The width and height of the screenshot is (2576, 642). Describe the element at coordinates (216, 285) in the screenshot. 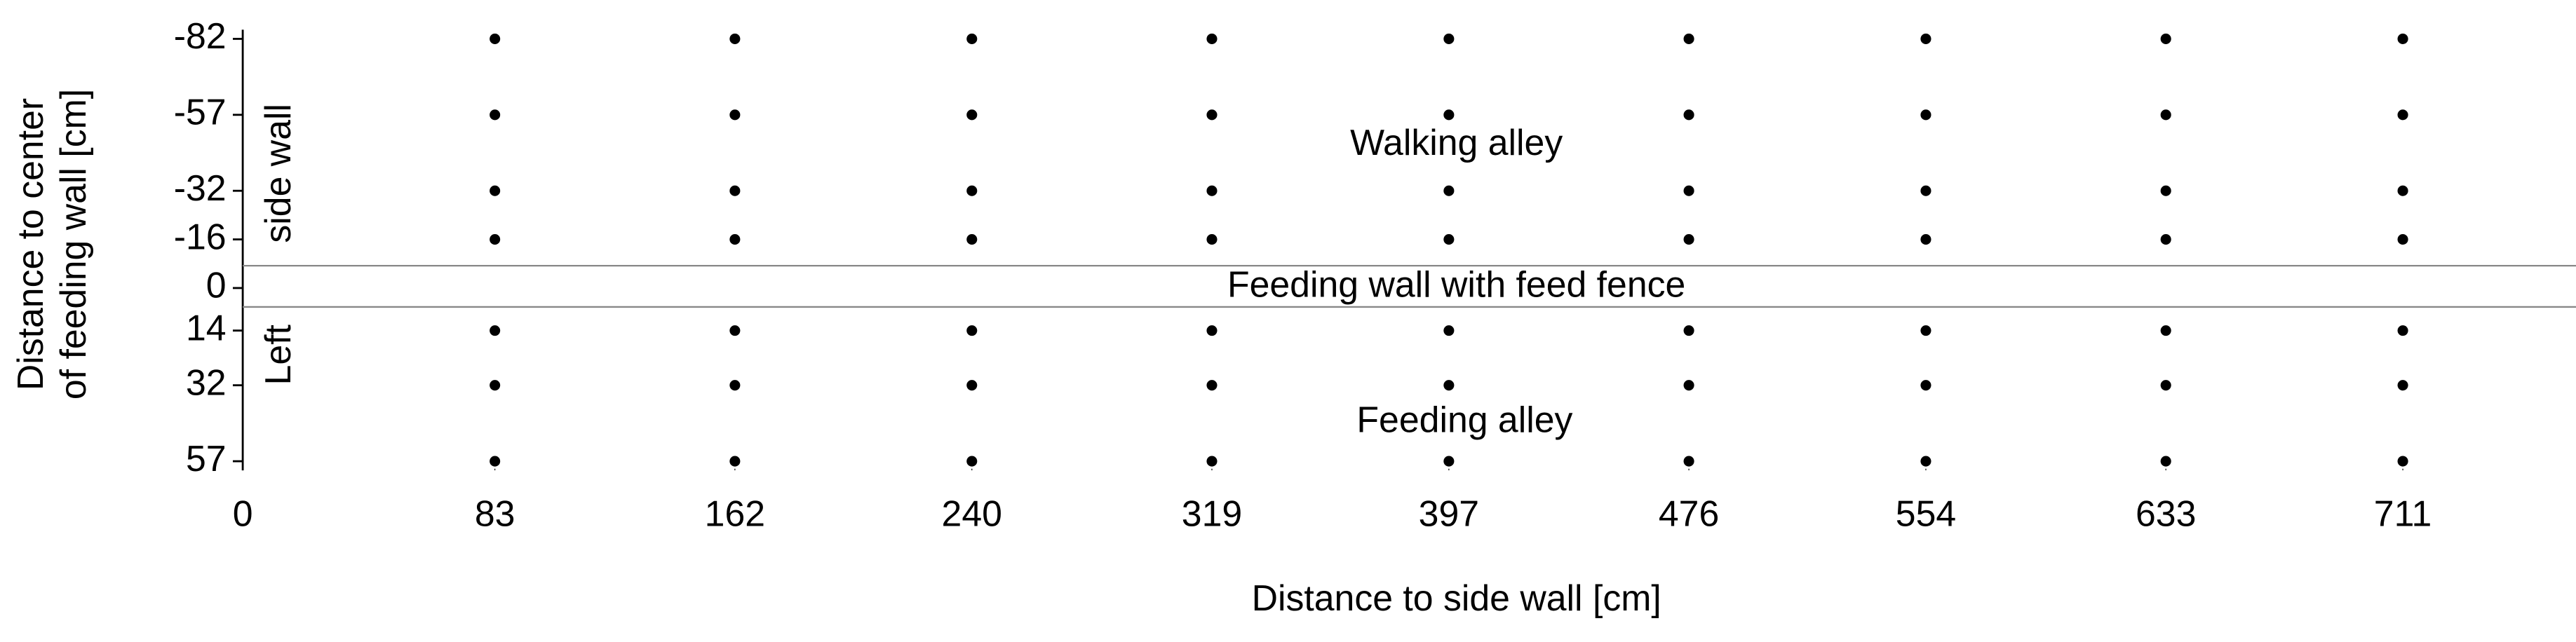

I see `y-tick-label: 0` at that location.